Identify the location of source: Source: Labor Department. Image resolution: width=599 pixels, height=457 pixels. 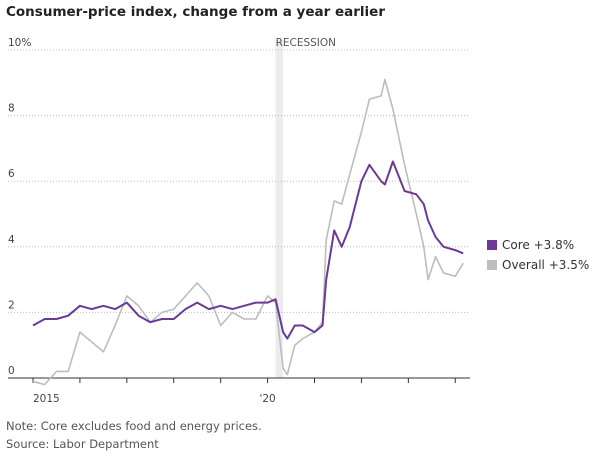
(82, 444).